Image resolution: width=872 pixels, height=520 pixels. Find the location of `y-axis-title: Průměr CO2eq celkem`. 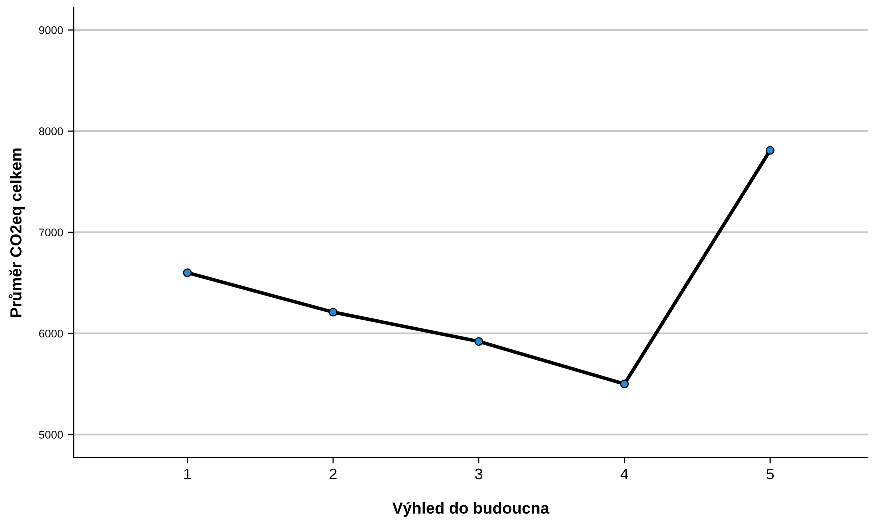

y-axis-title: Průměr CO2eq celkem is located at coordinates (16, 233).